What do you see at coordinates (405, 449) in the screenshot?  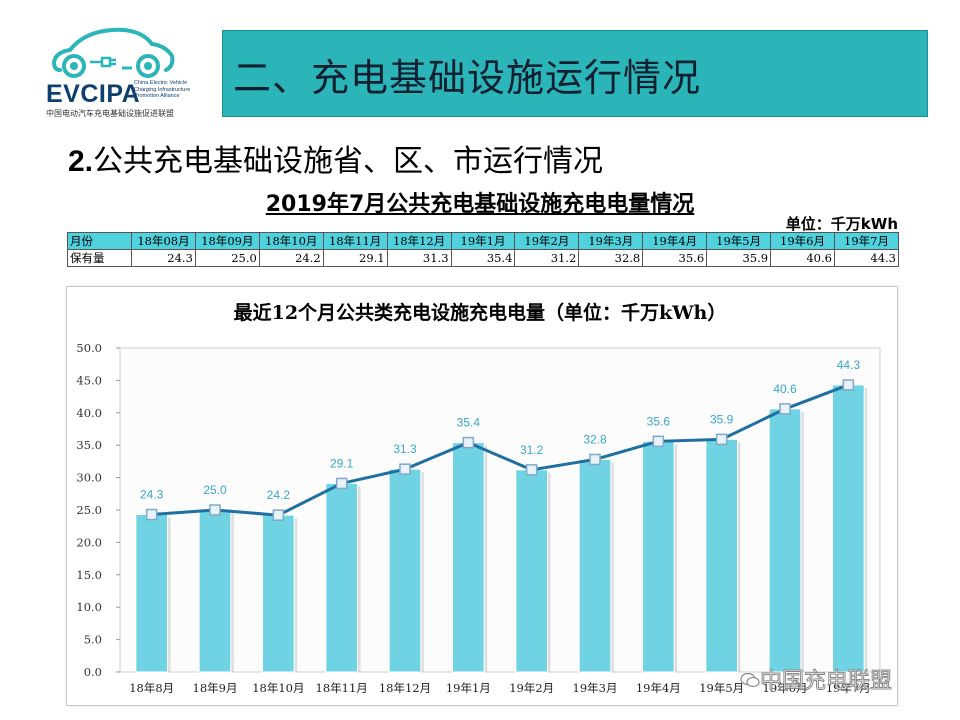 I see `data-label: 31.3` at bounding box center [405, 449].